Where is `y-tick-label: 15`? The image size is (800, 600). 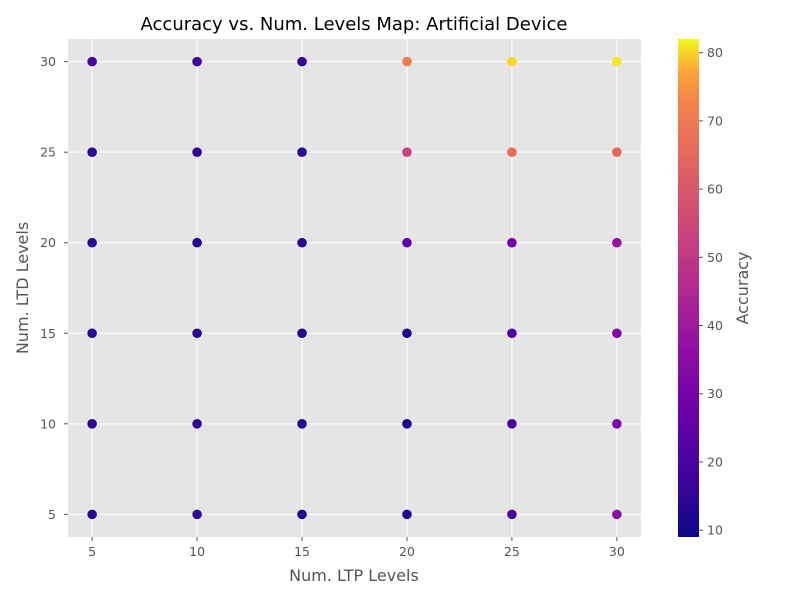
y-tick-label: 15 is located at coordinates (48, 333).